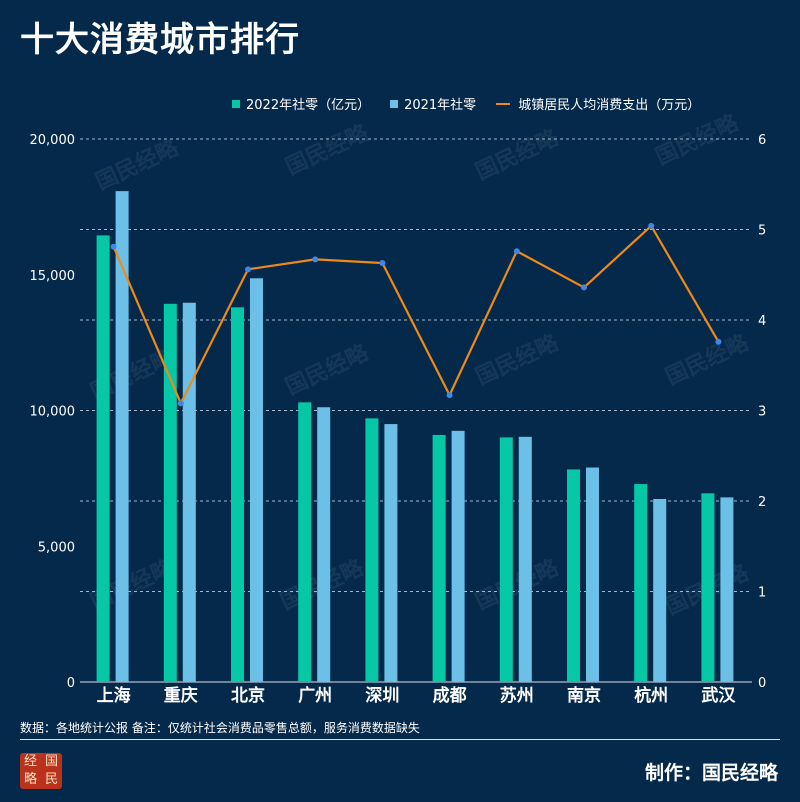 This screenshot has height=802, width=800. I want to click on x-tick-label: 北京, so click(248, 695).